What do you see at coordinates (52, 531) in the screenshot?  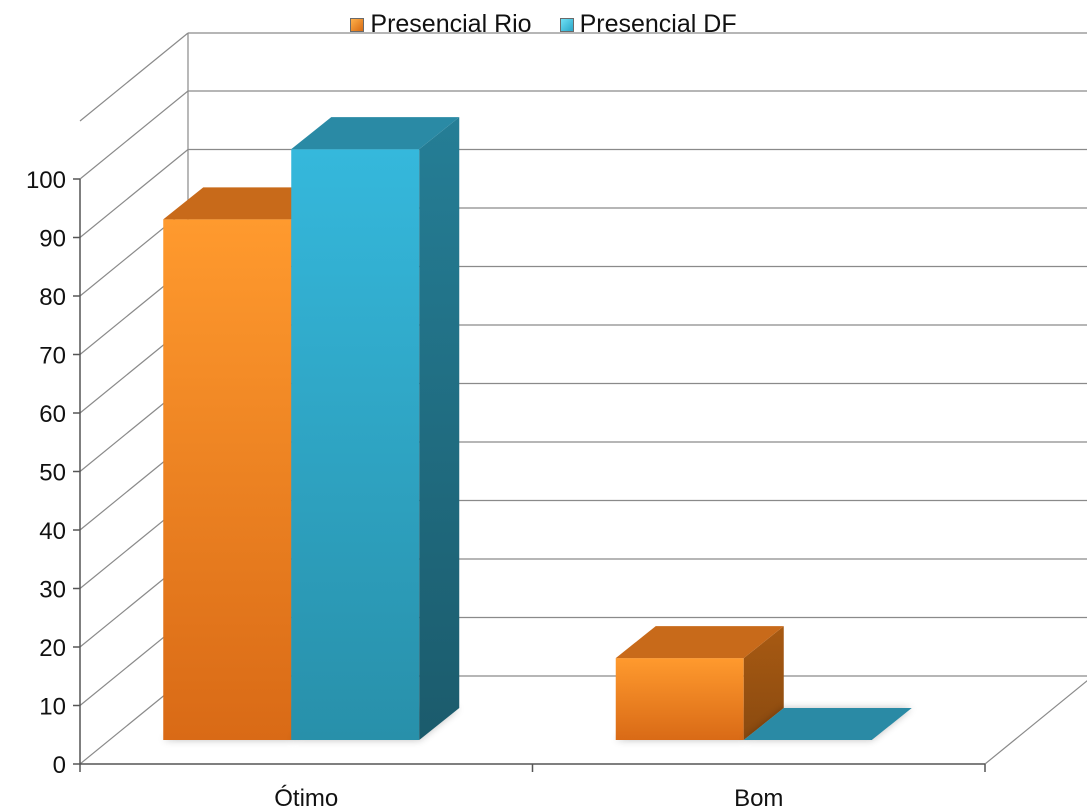 I see `y-tick-label: 40` at bounding box center [52, 531].